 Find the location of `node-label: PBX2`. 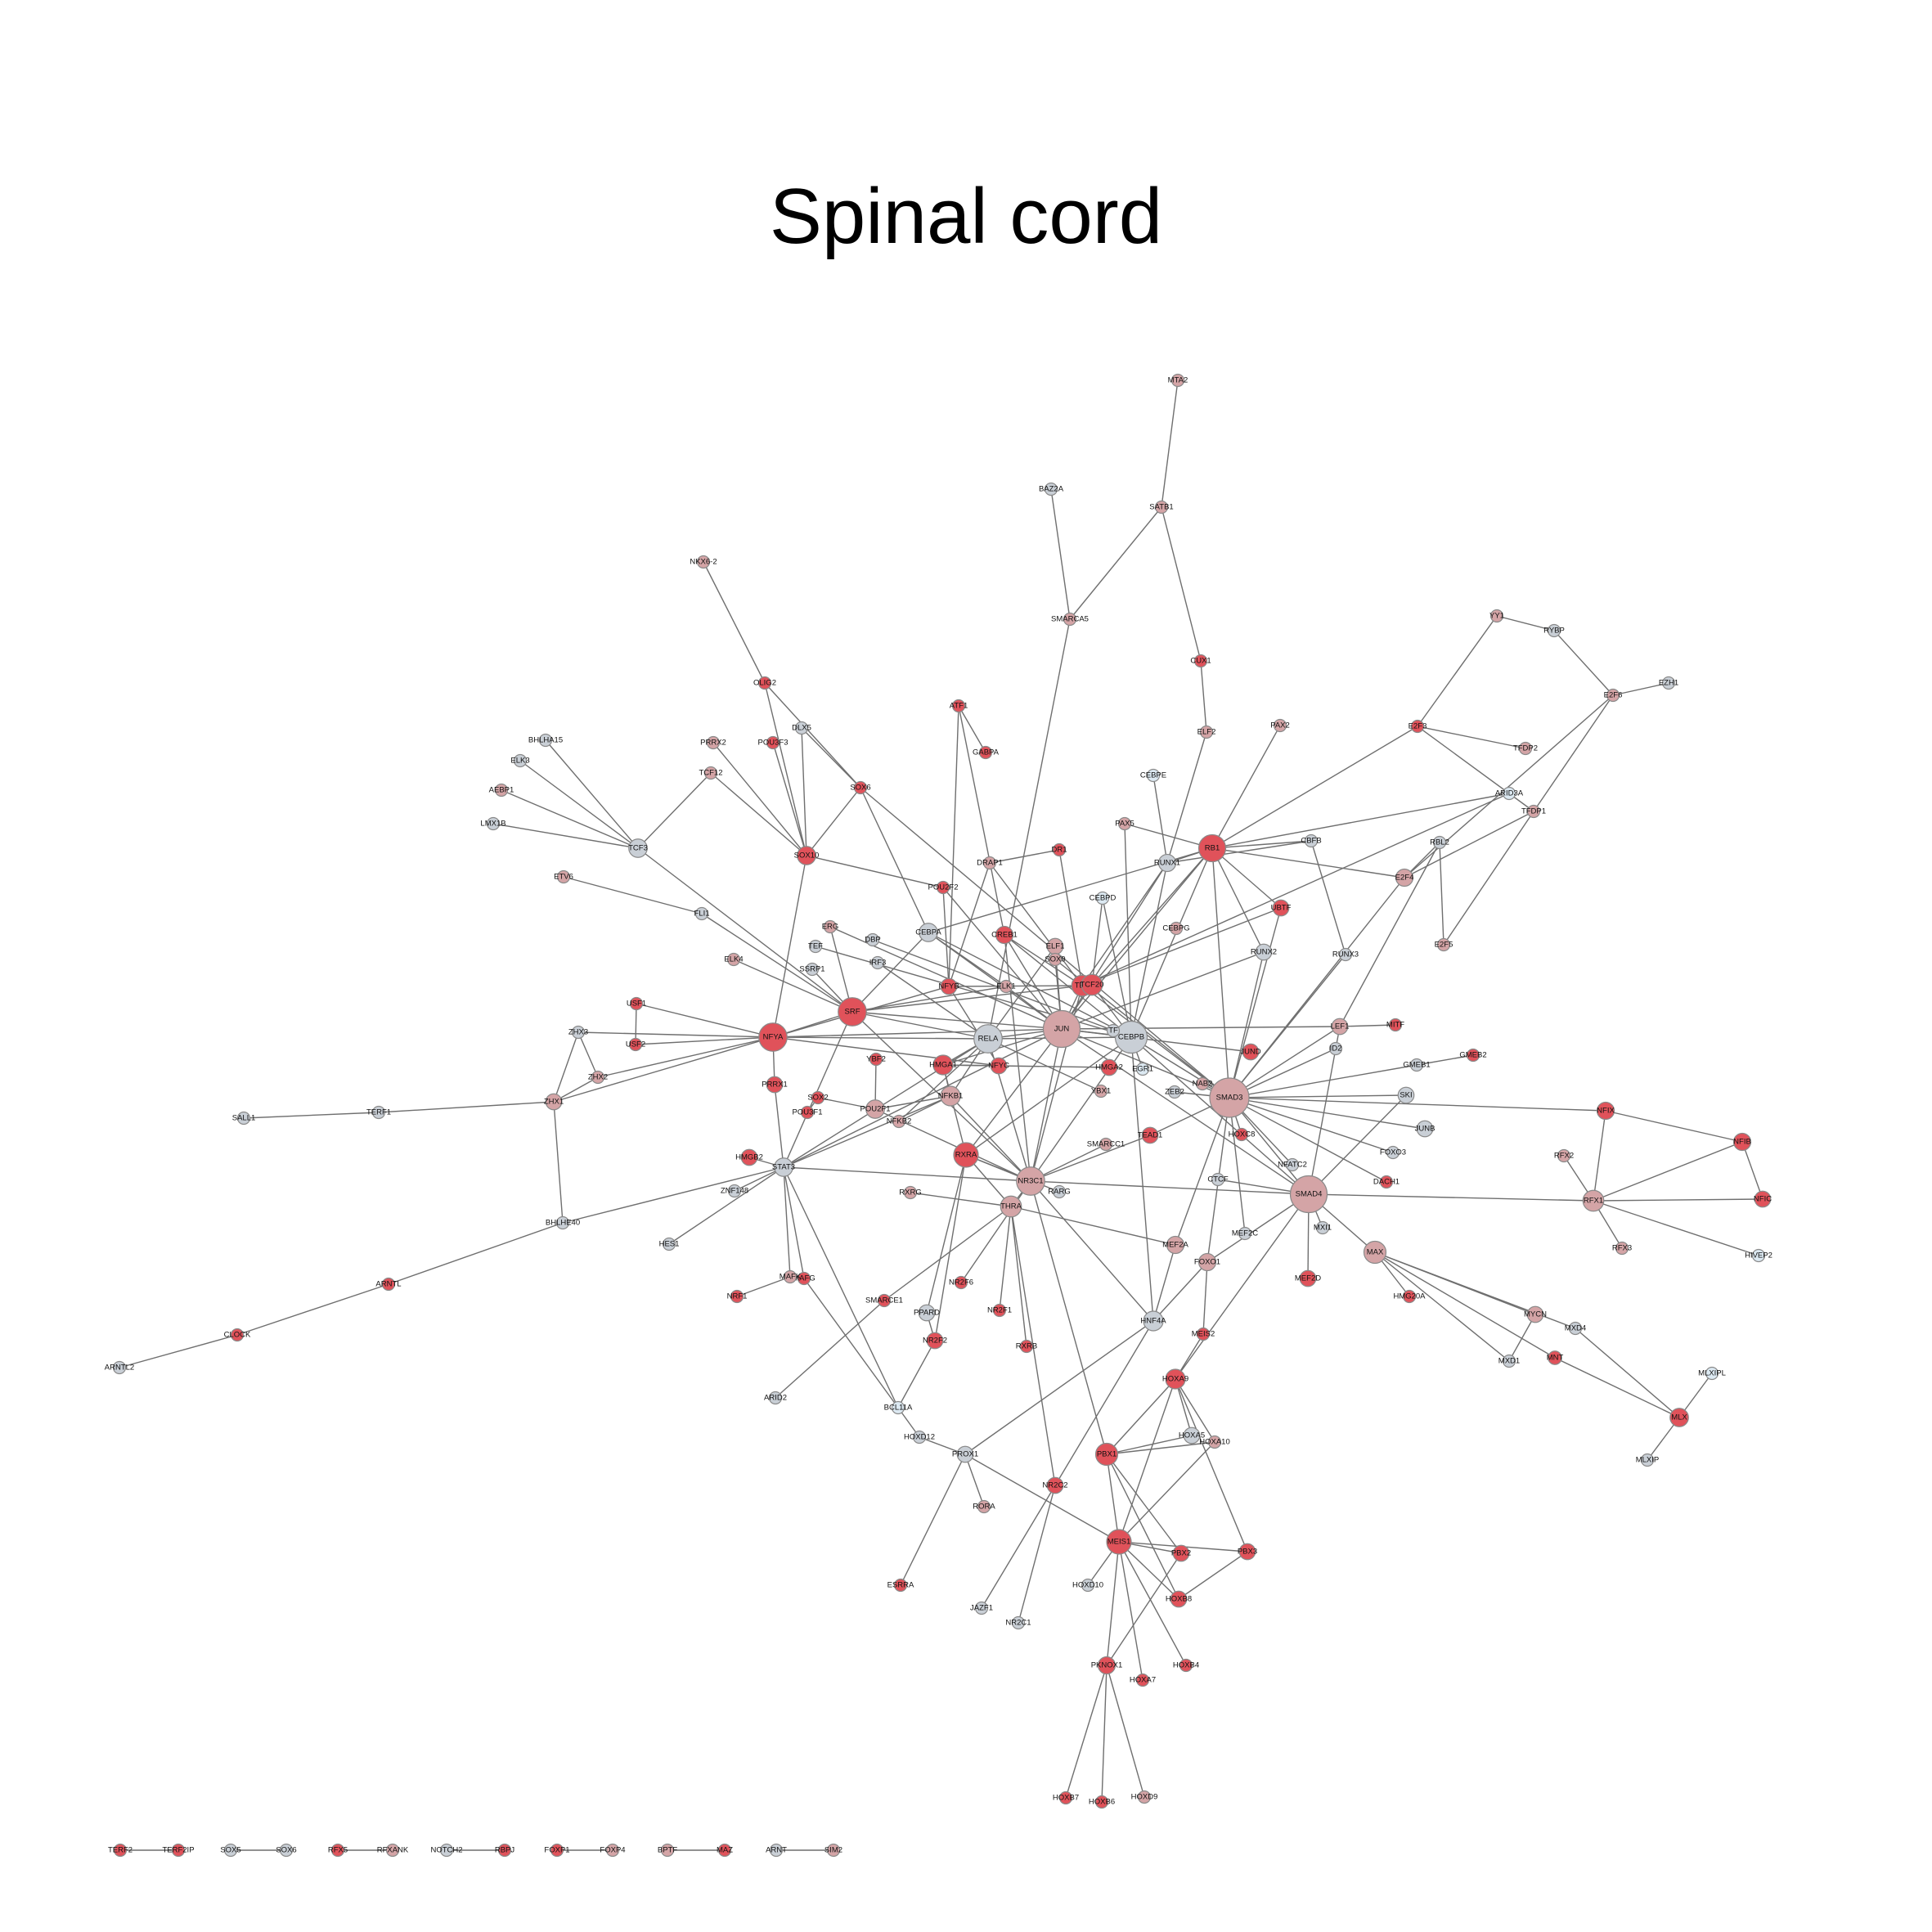

node-label: PBX2 is located at coordinates (1181, 1554).